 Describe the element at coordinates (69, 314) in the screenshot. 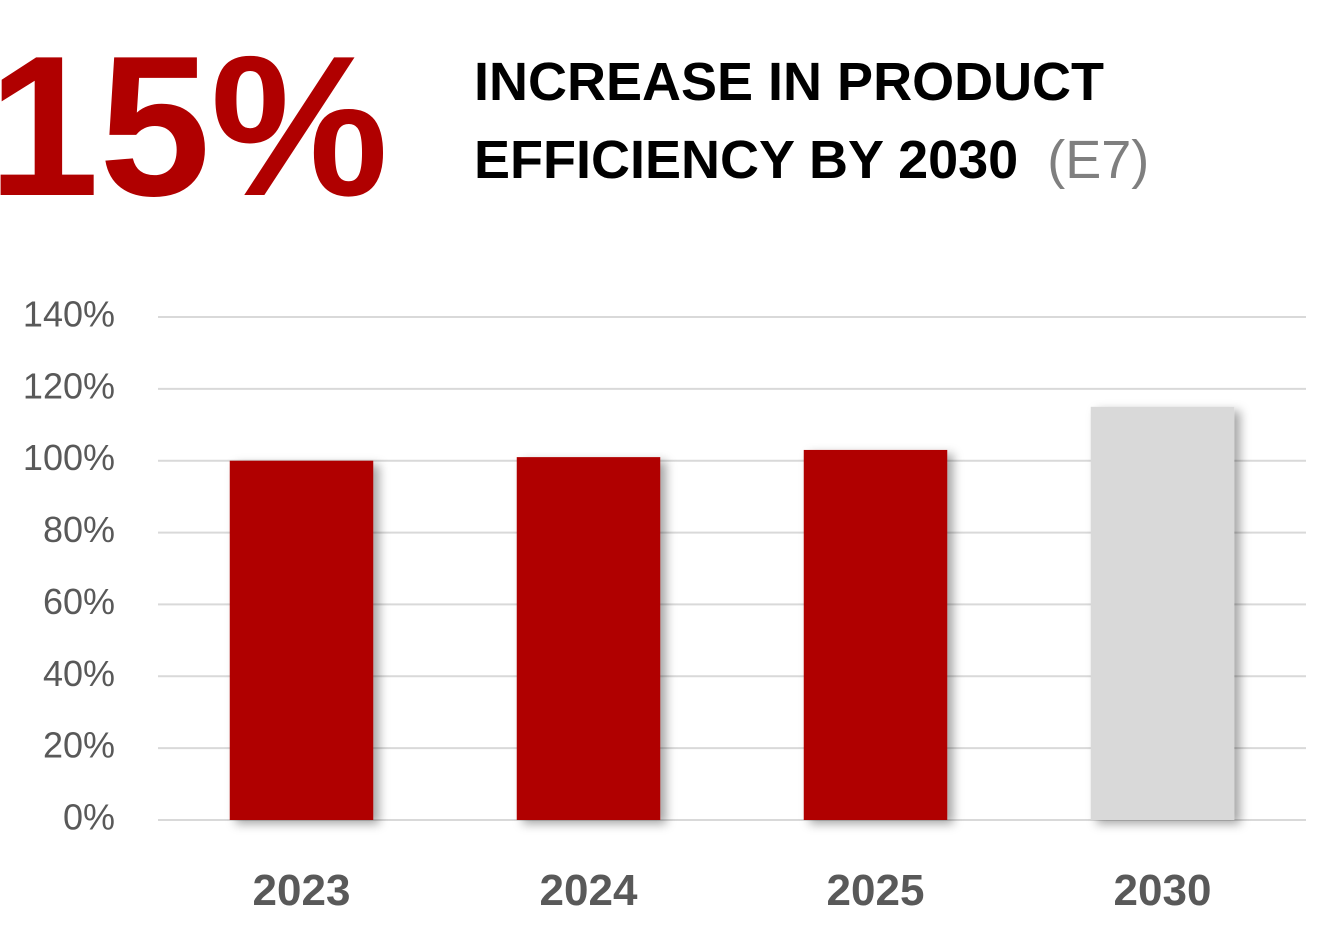

I see `y-tick-label: 140%` at that location.